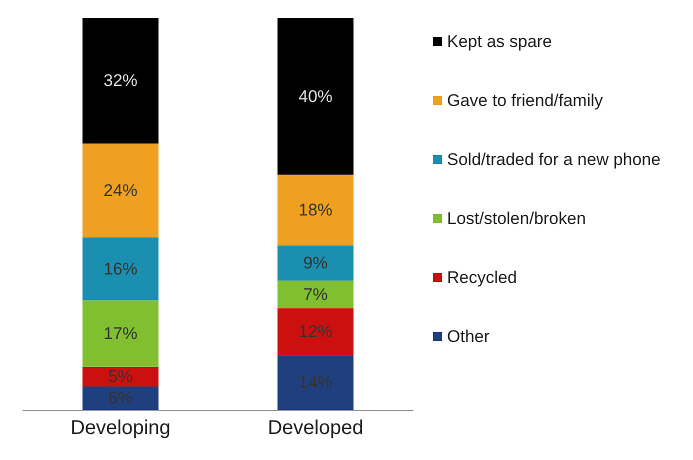 This screenshot has width=693, height=460. I want to click on legend-label: Kept as spare, so click(499, 41).